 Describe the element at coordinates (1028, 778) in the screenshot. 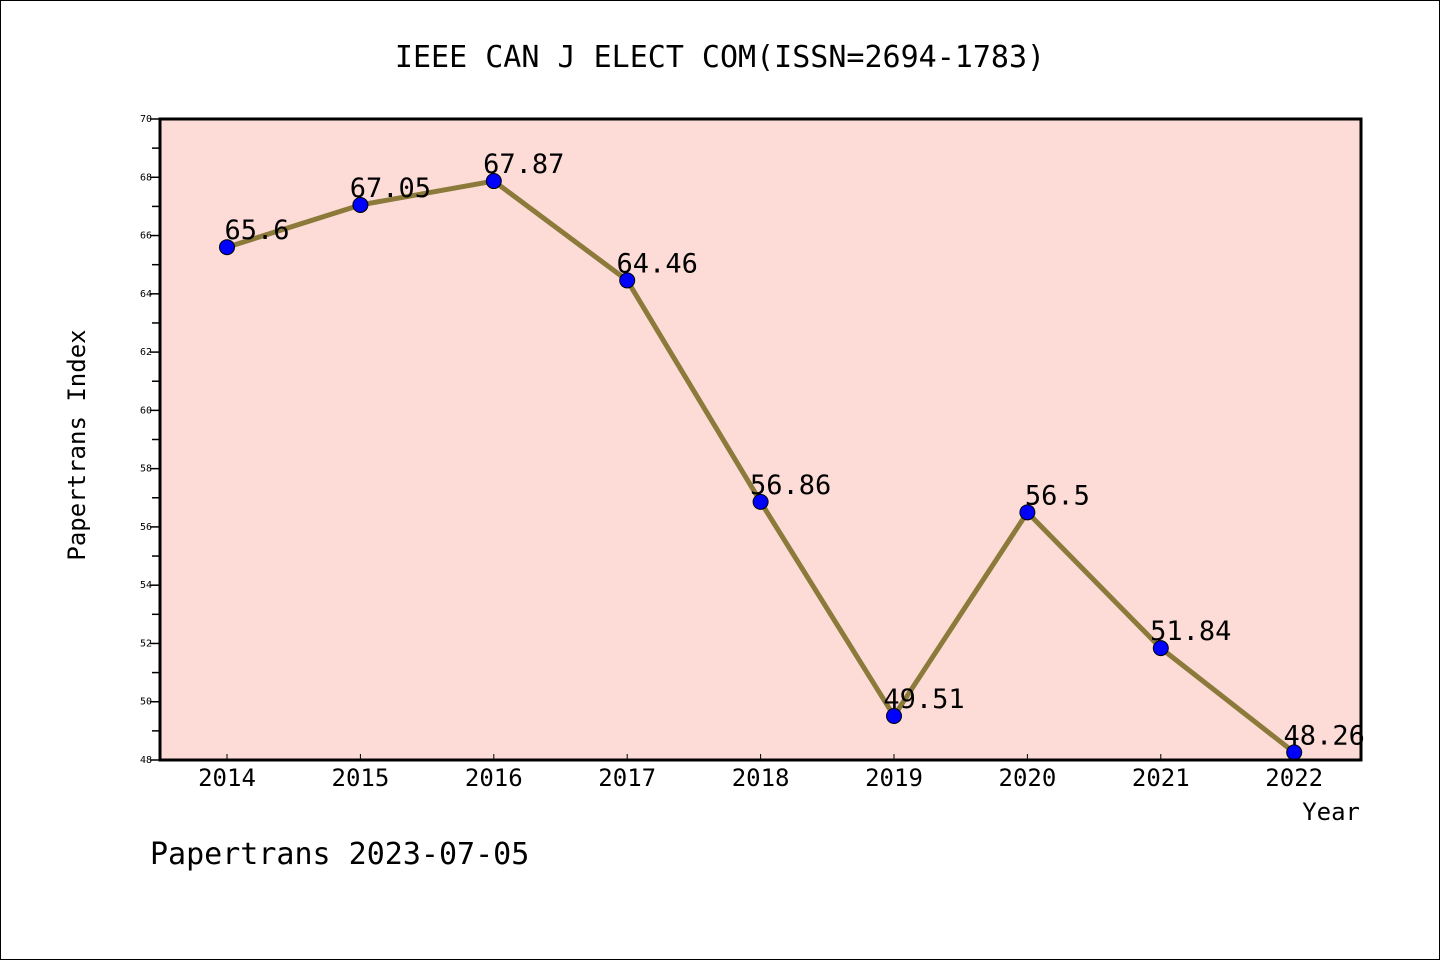

I see `x-tick-label: 2020` at that location.